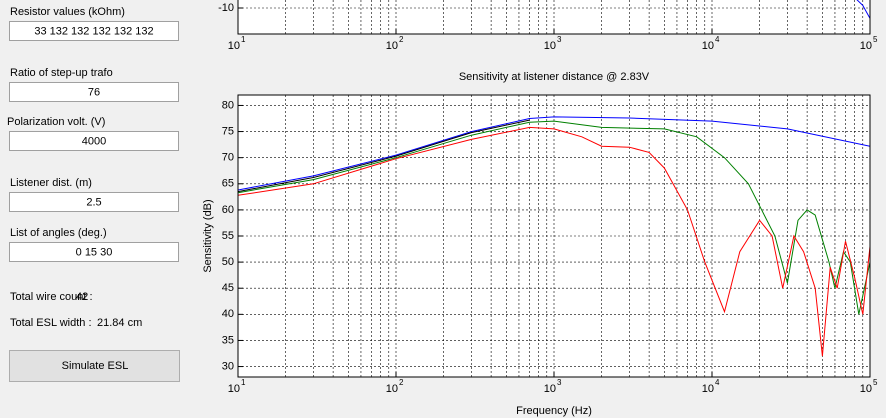  Describe the element at coordinates (208, 235) in the screenshot. I see `y-axis-label: Sensitivity (dB)` at that location.